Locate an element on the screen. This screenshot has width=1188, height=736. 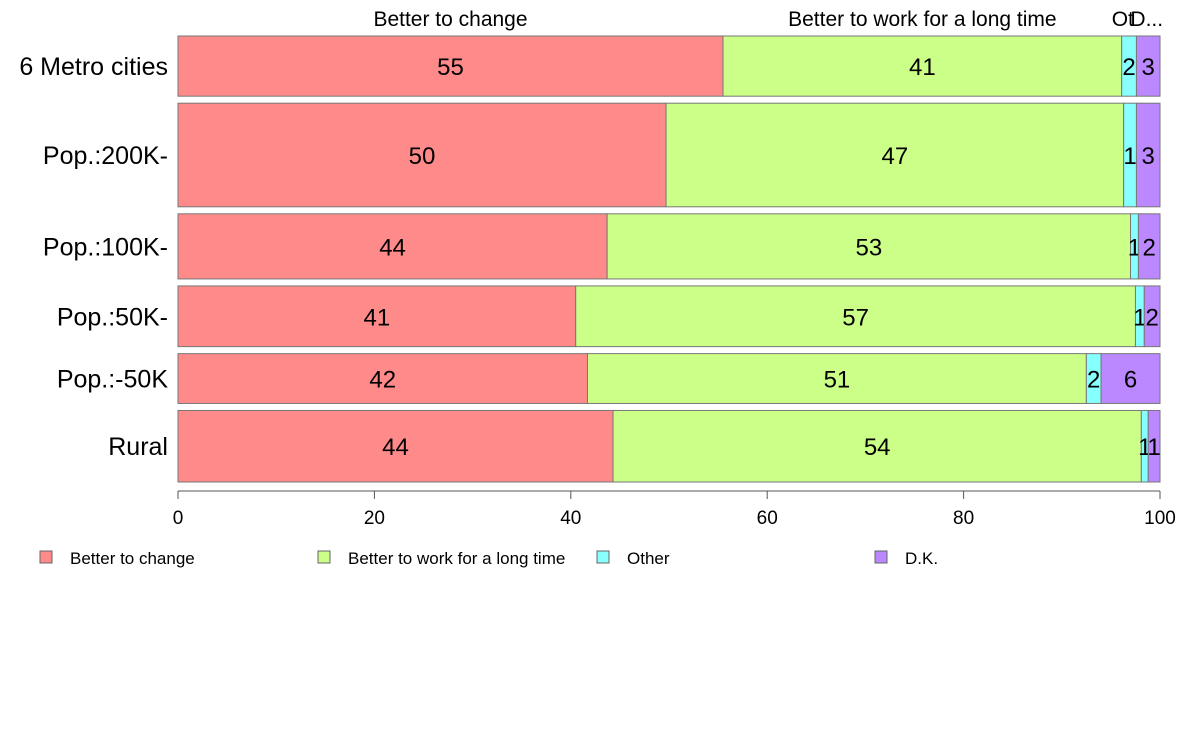
data-label: 50 is located at coordinates (422, 156).